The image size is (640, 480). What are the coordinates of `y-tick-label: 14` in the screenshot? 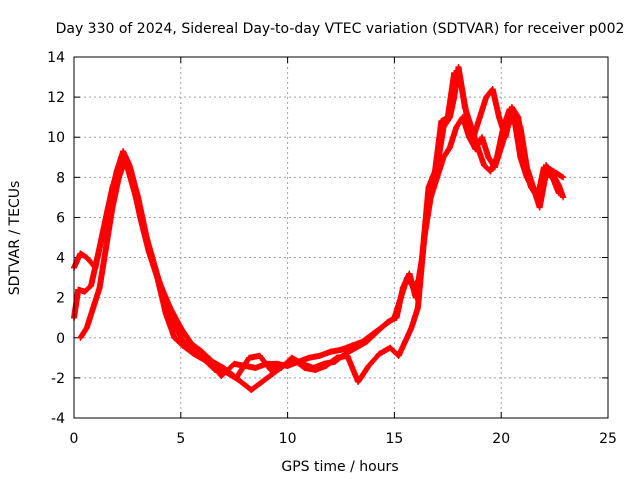 It's located at (56, 58).